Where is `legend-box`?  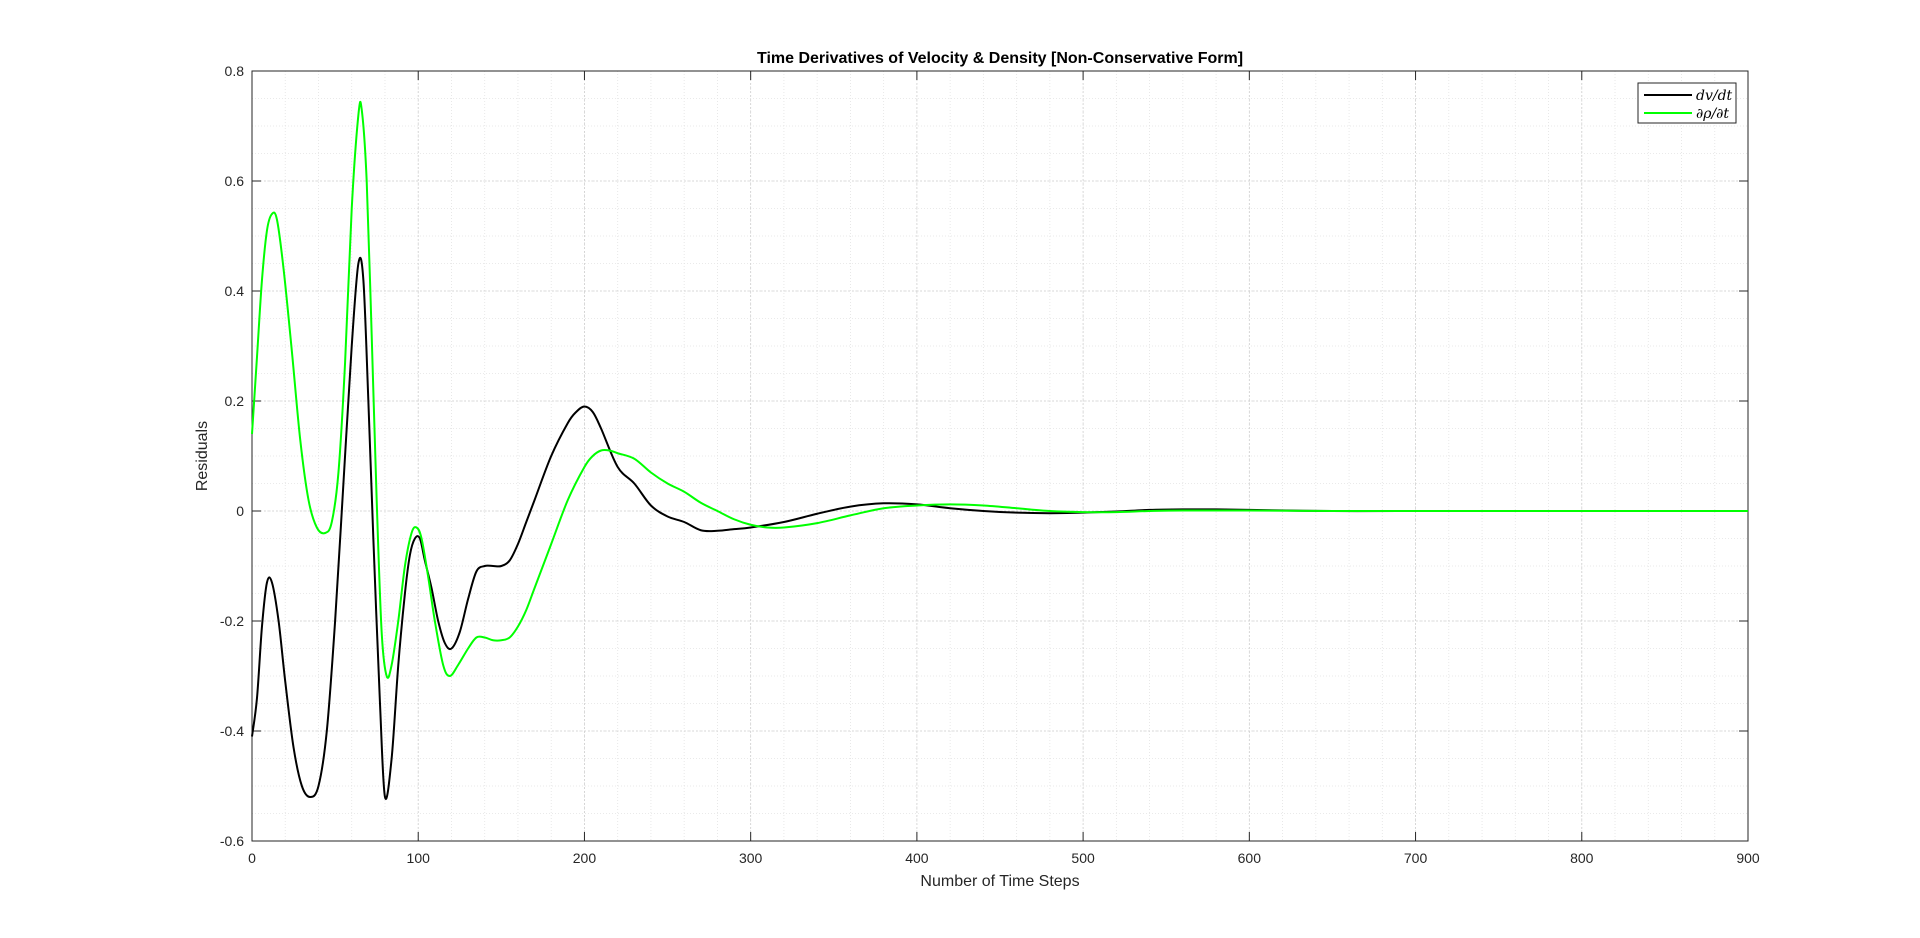
legend-box is located at coordinates (1687, 103).